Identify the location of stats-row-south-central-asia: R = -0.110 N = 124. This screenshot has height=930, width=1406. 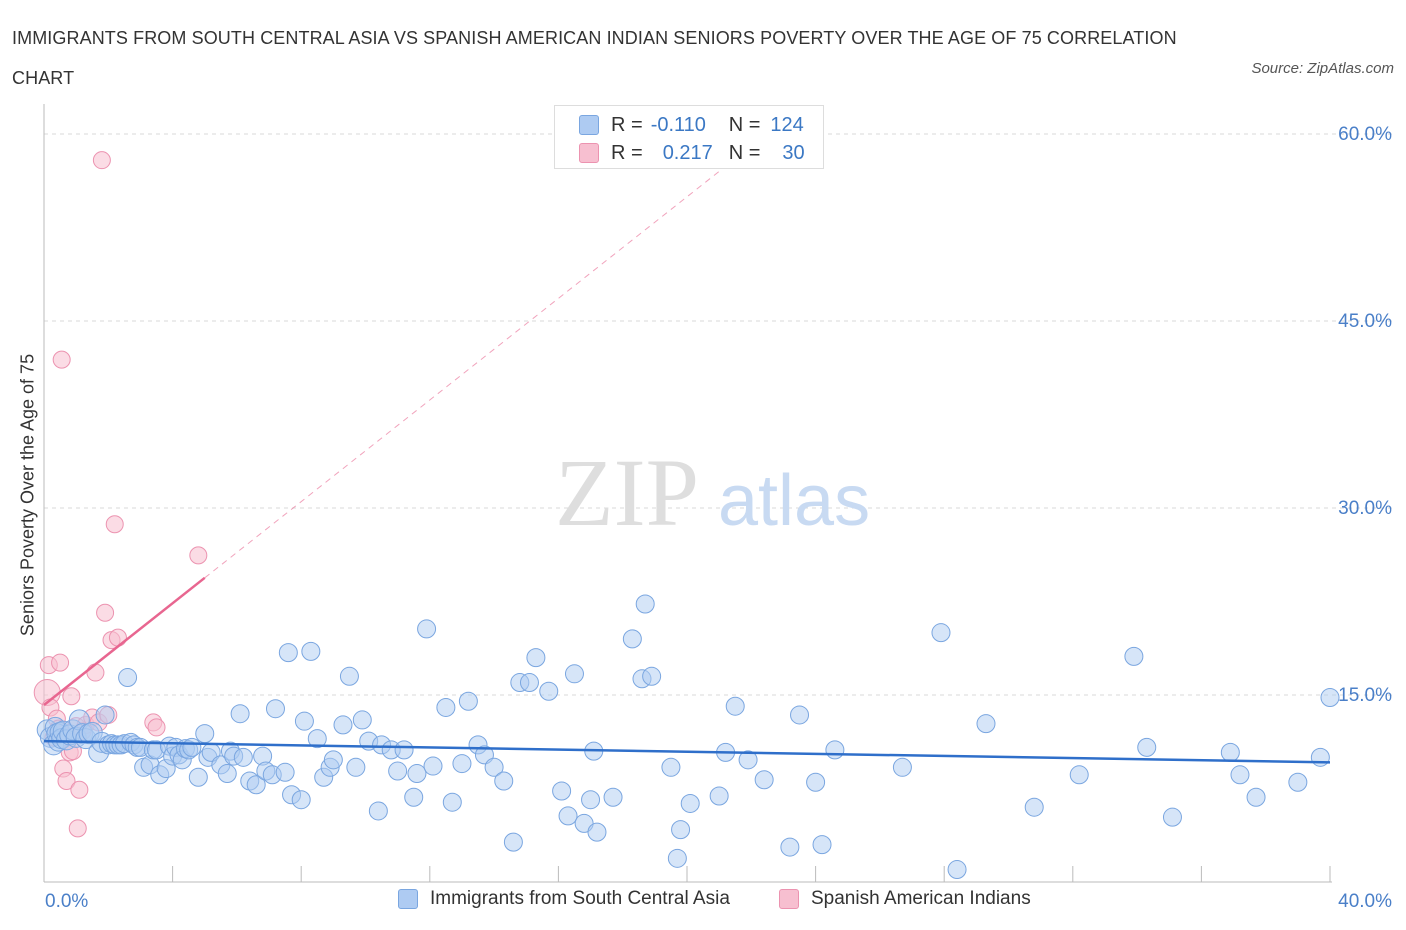
(691, 125).